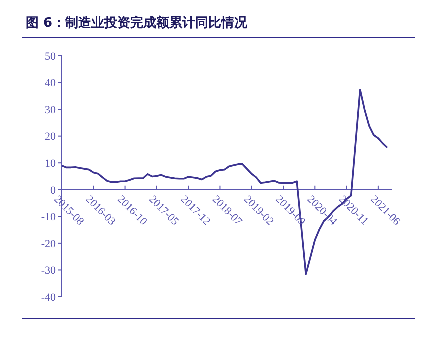 This screenshot has width=432, height=339. Describe the element at coordinates (48, 244) in the screenshot. I see `y-tick-label: -20` at that location.